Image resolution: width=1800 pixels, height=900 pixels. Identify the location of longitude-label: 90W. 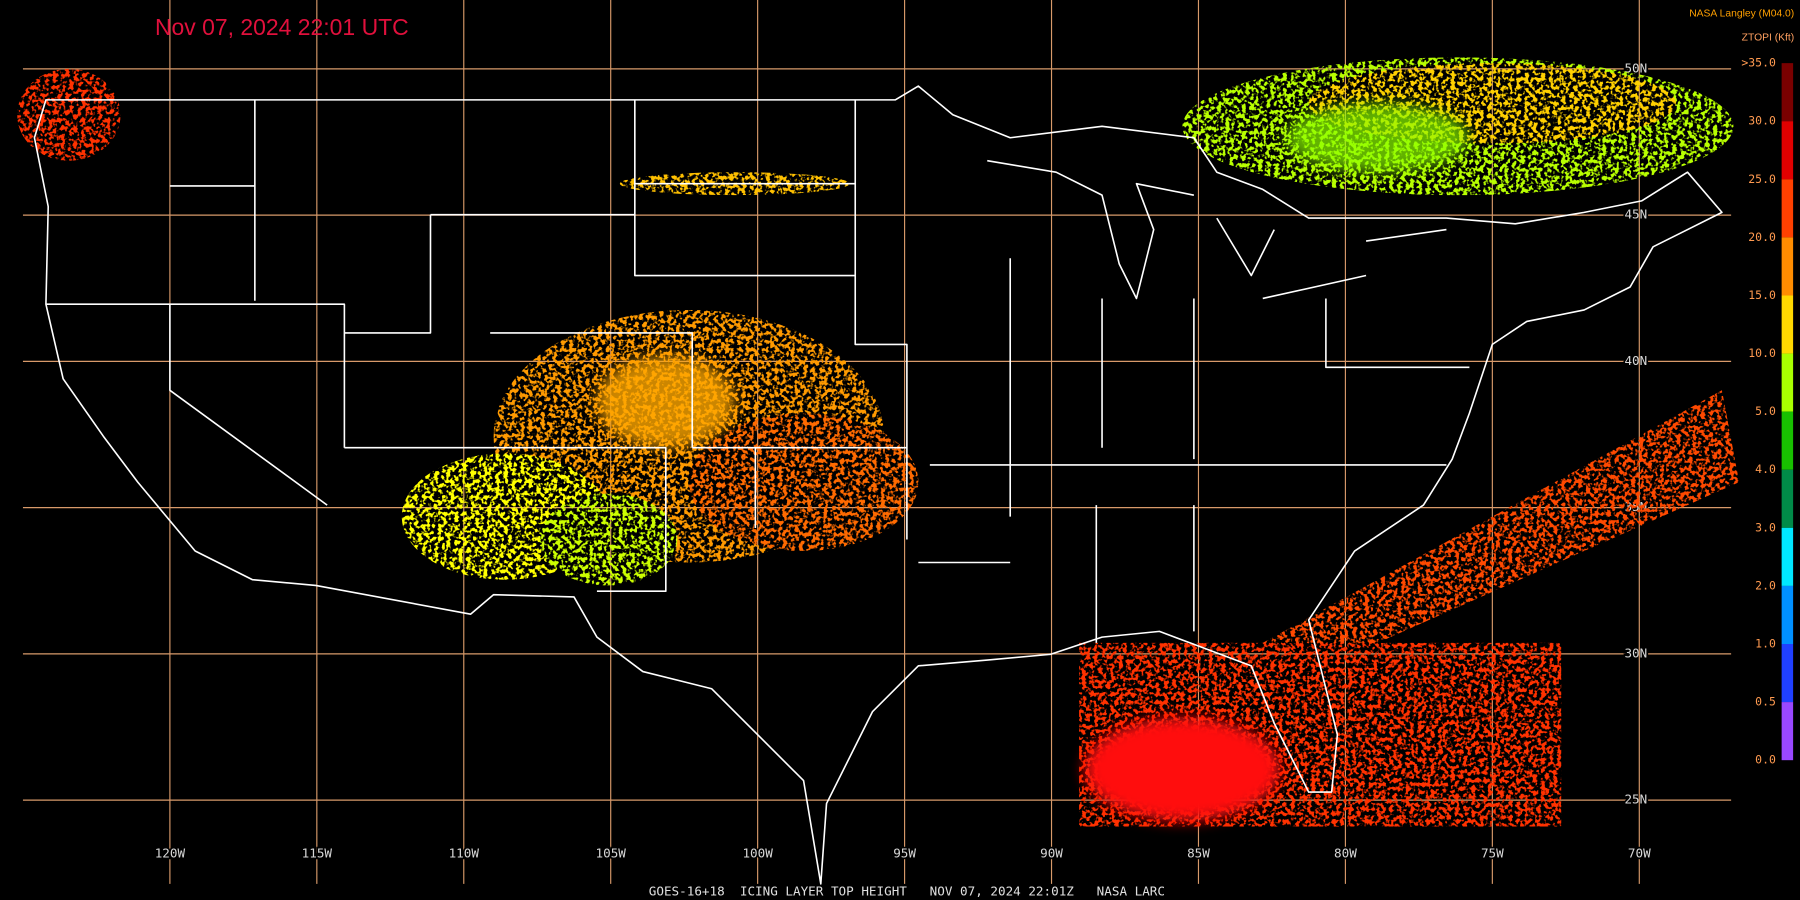
(1051, 853).